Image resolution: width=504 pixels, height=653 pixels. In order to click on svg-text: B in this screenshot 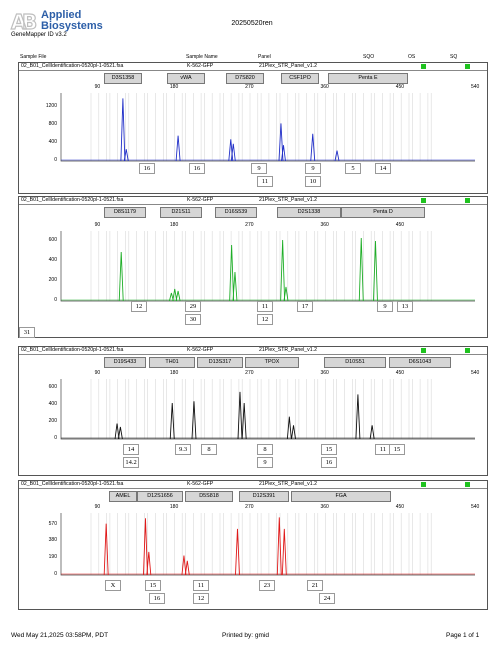, I will do `click(29, 21)`.